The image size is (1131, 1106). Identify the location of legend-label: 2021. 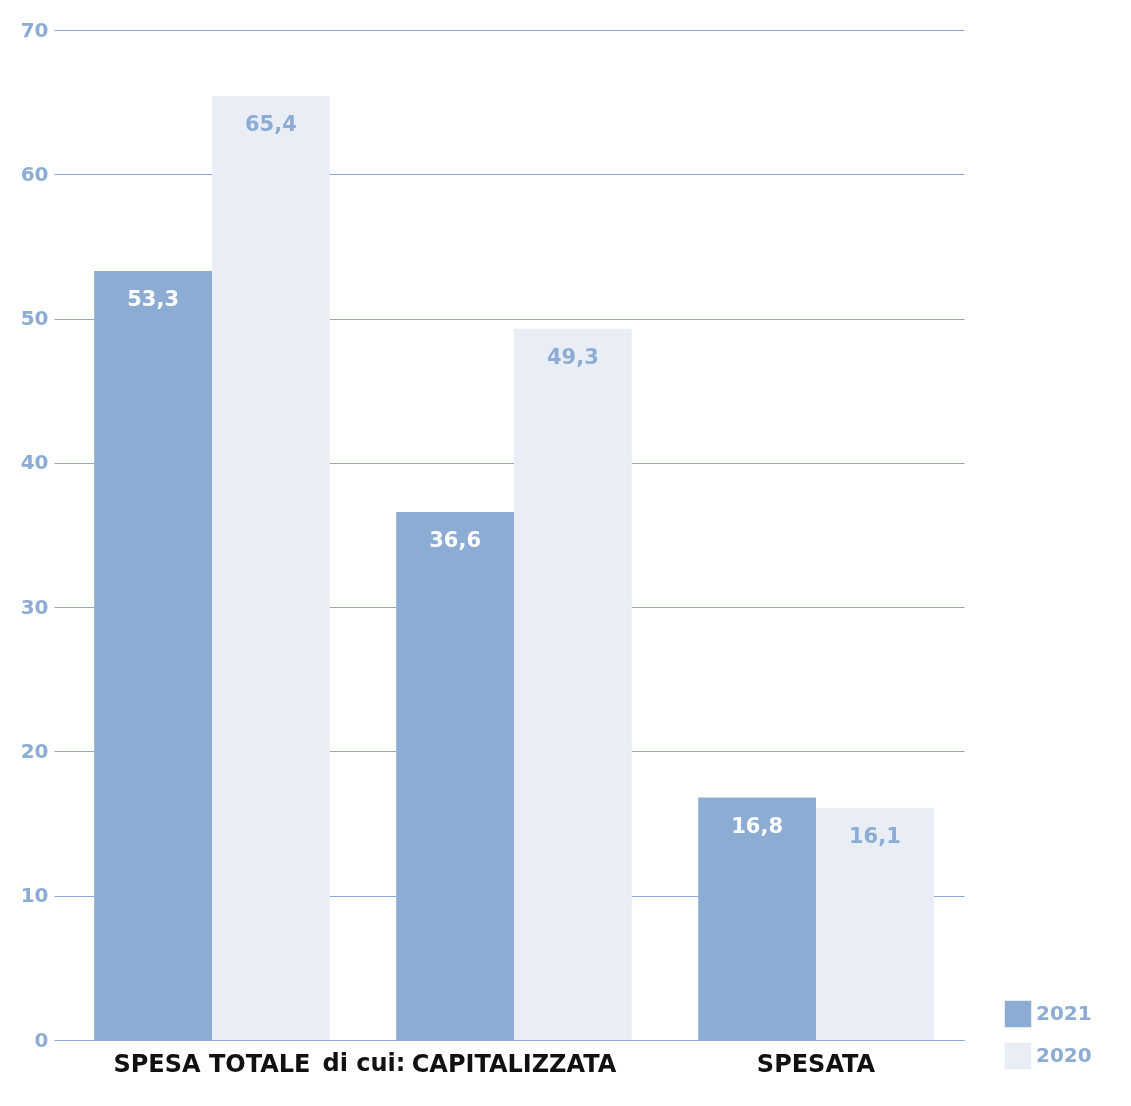
(1064, 1013).